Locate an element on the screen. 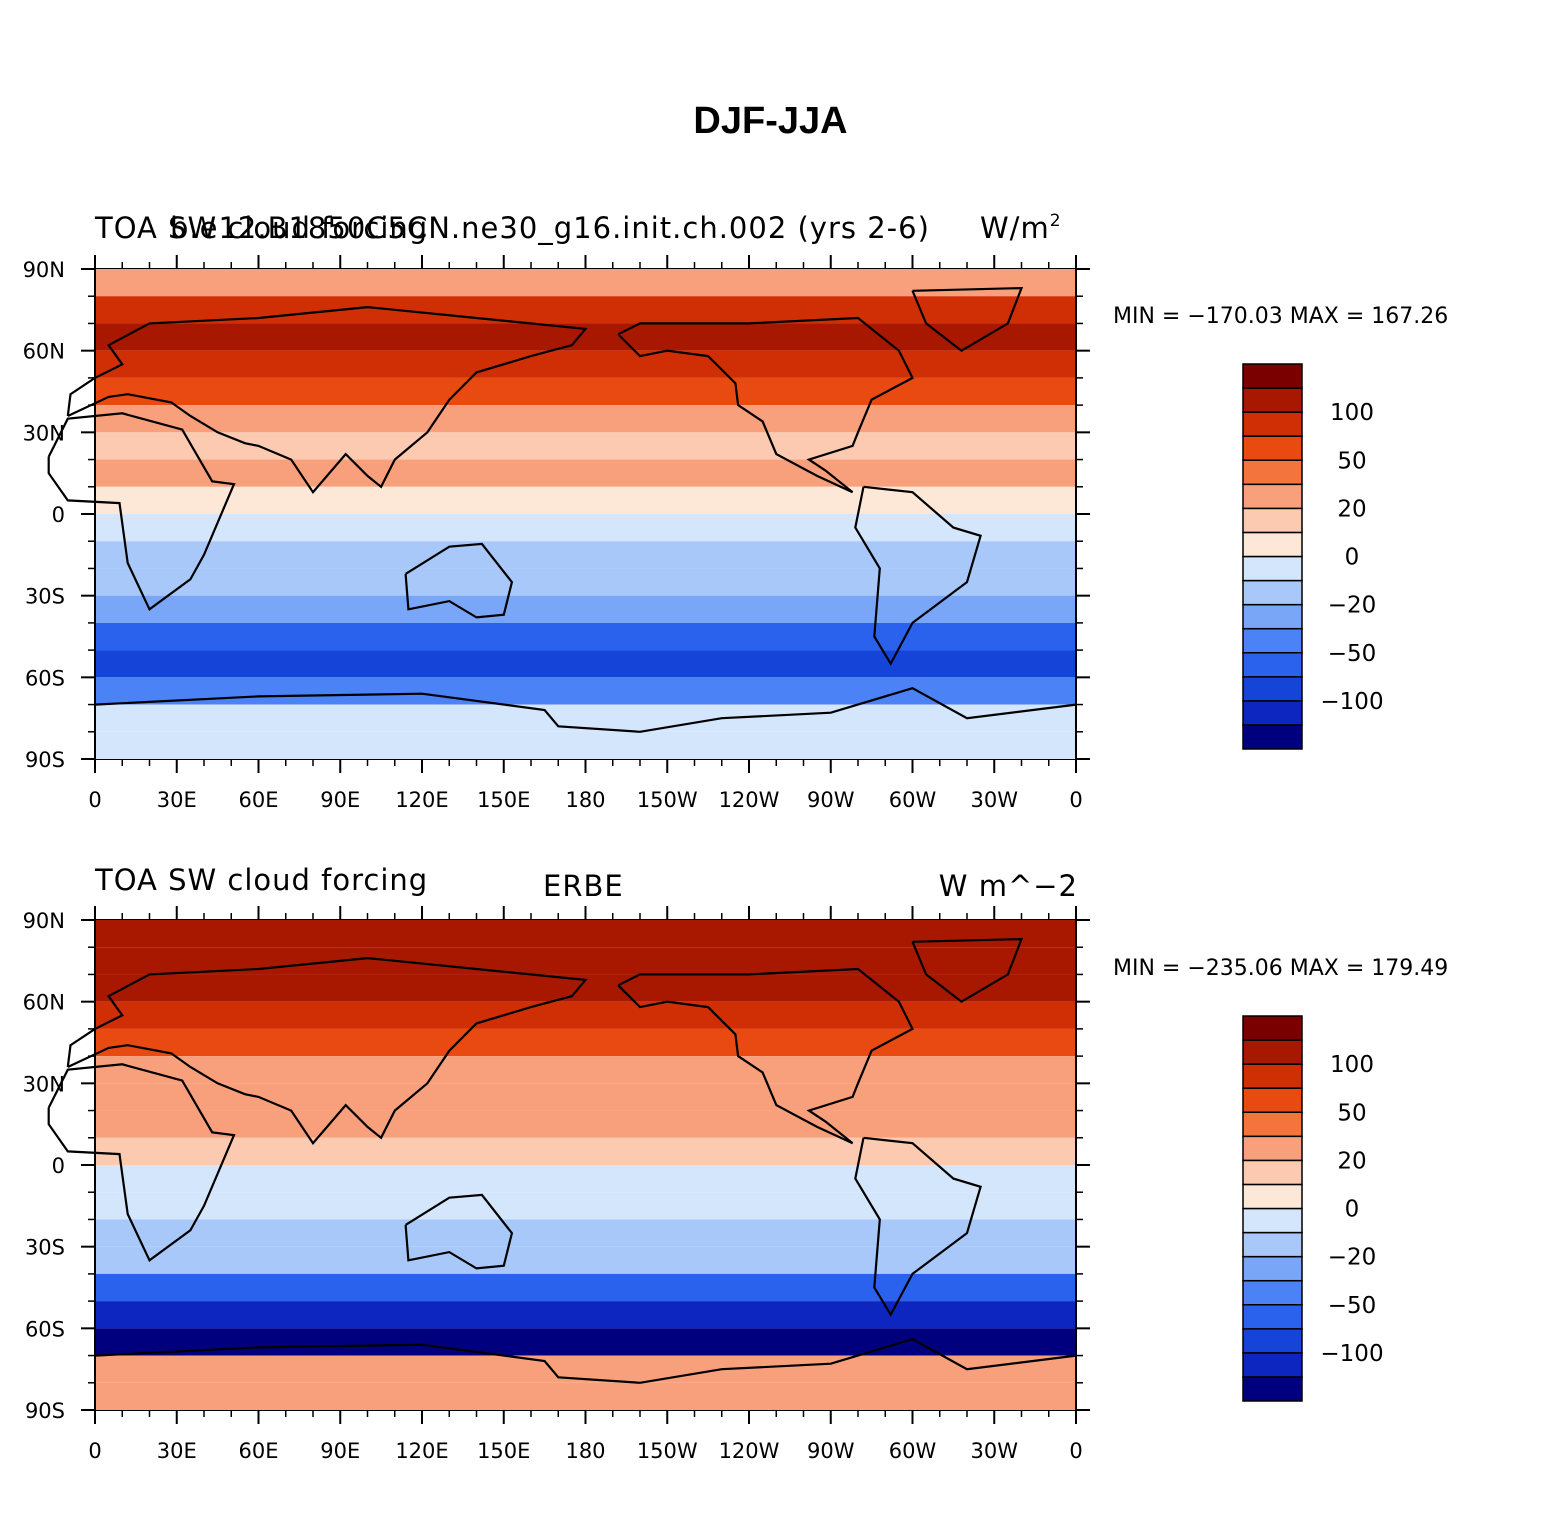  x-tick-label: 150E is located at coordinates (503, 1451).